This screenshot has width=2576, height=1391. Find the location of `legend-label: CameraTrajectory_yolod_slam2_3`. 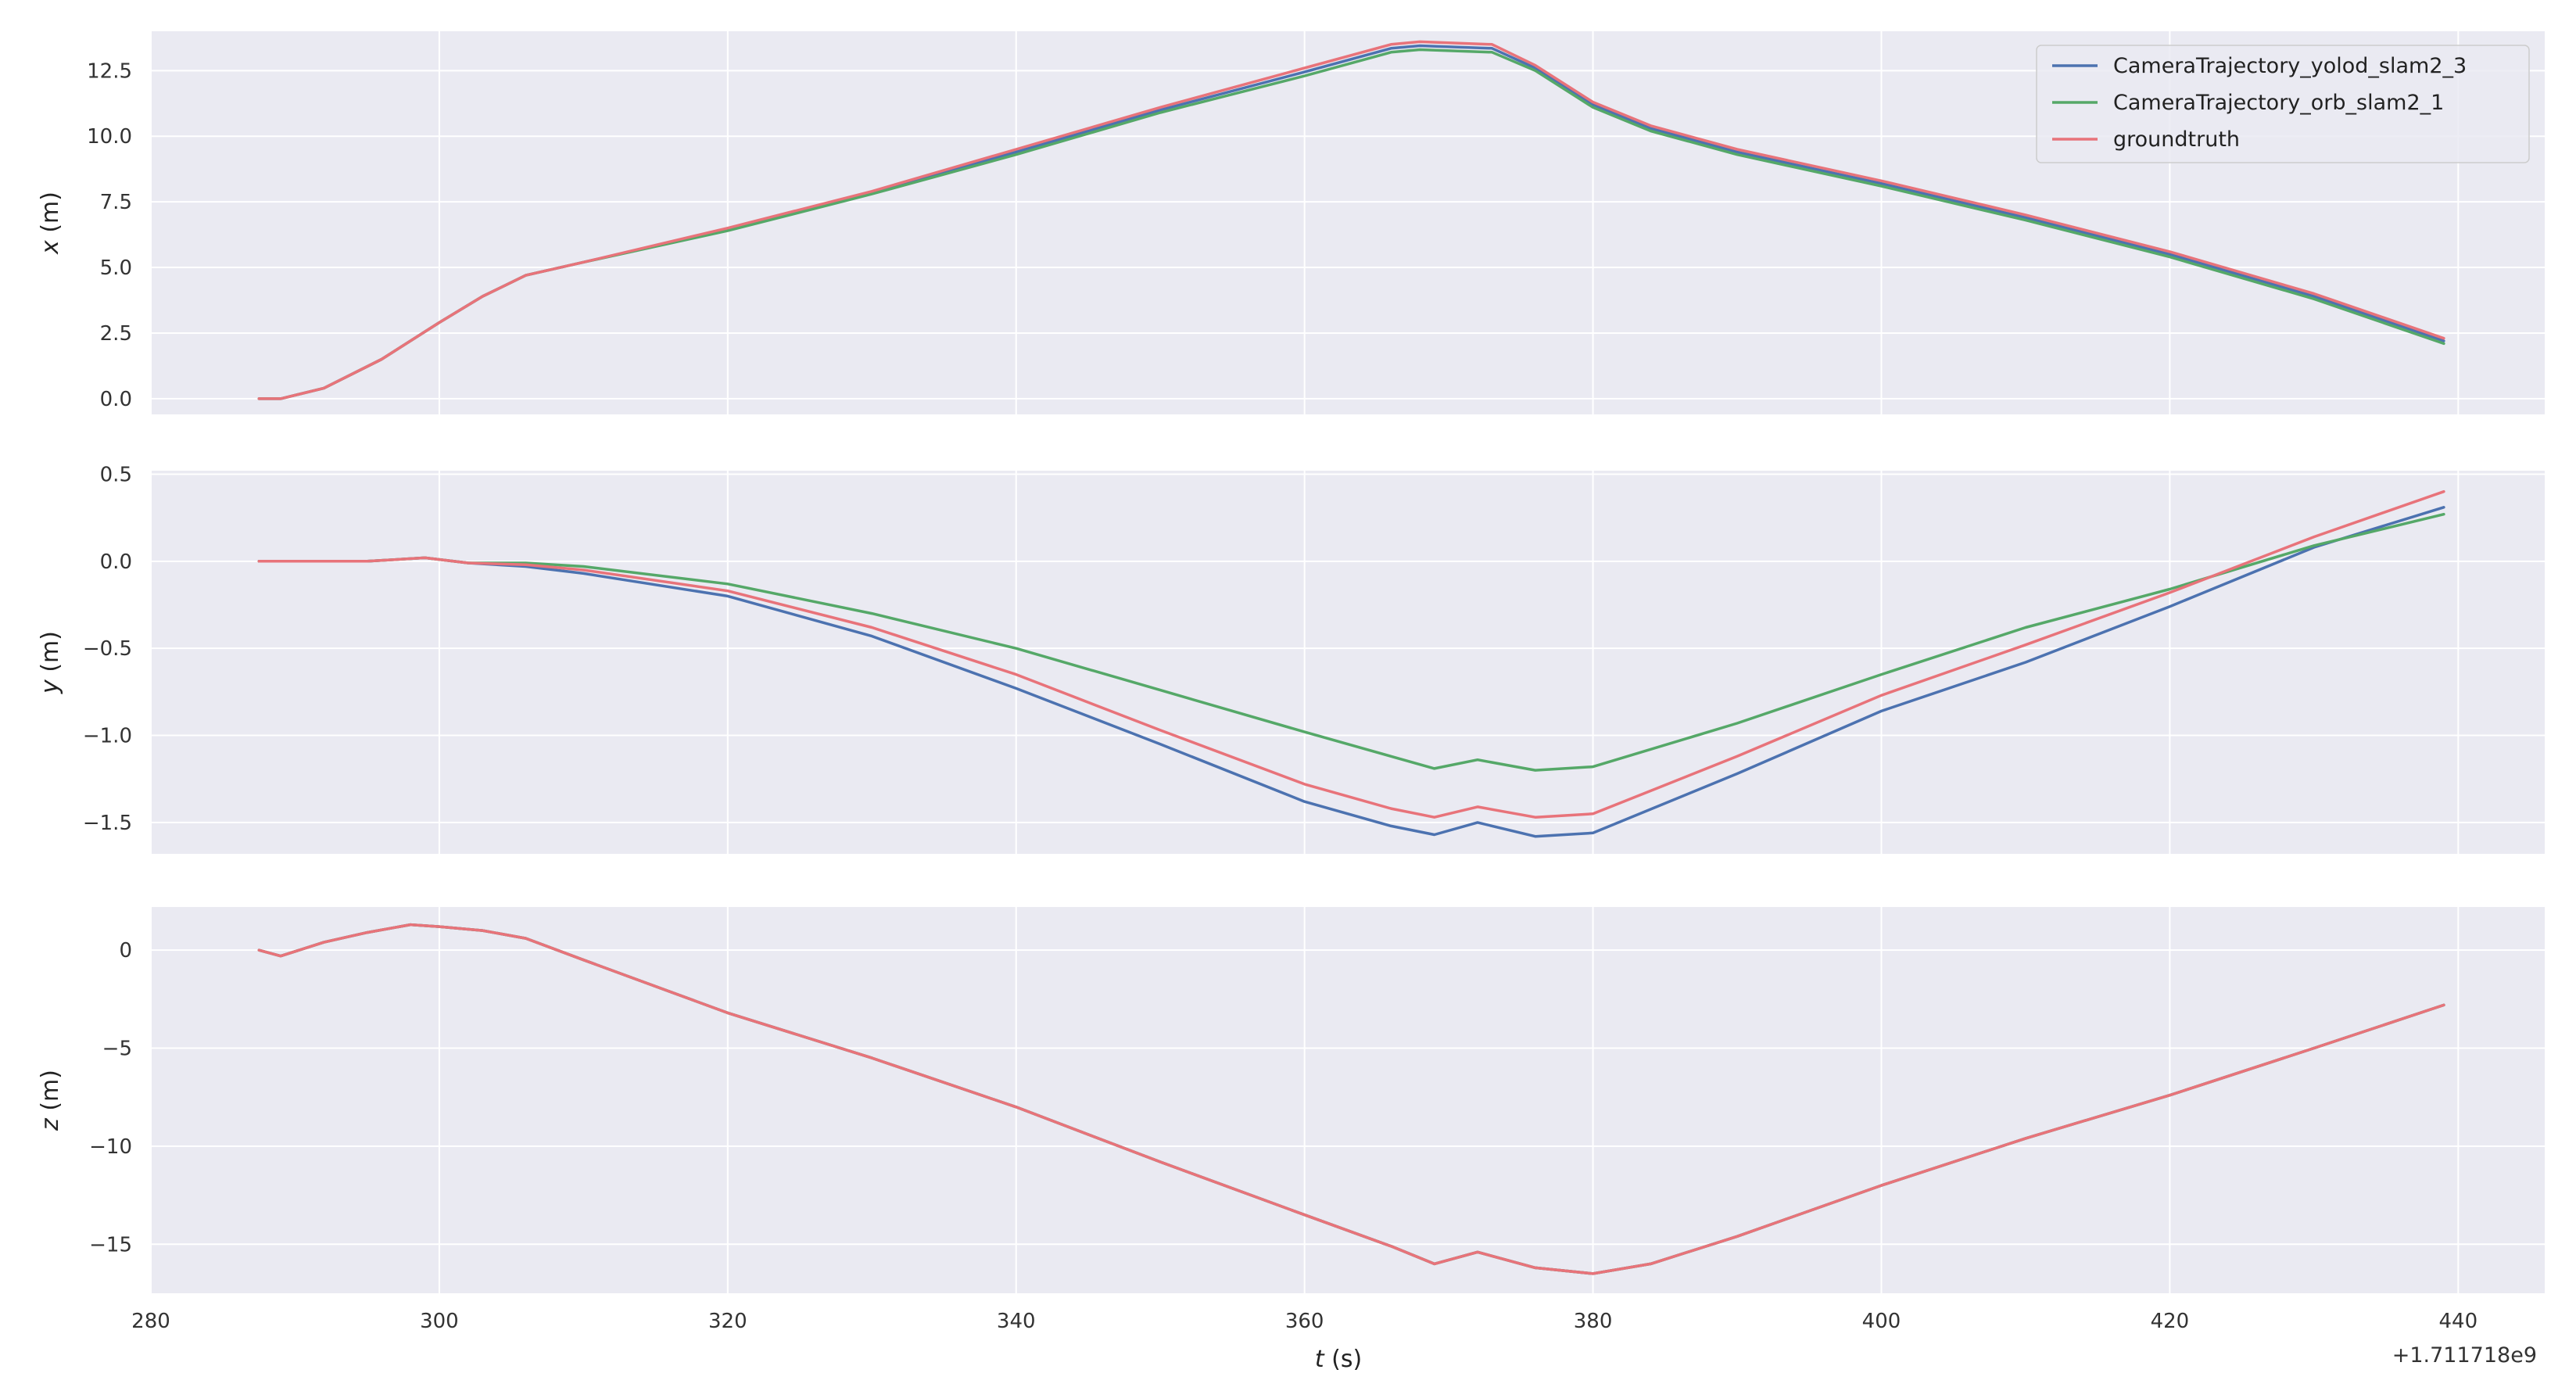

legend-label: CameraTrajectory_yolod_slam2_3 is located at coordinates (2290, 66).